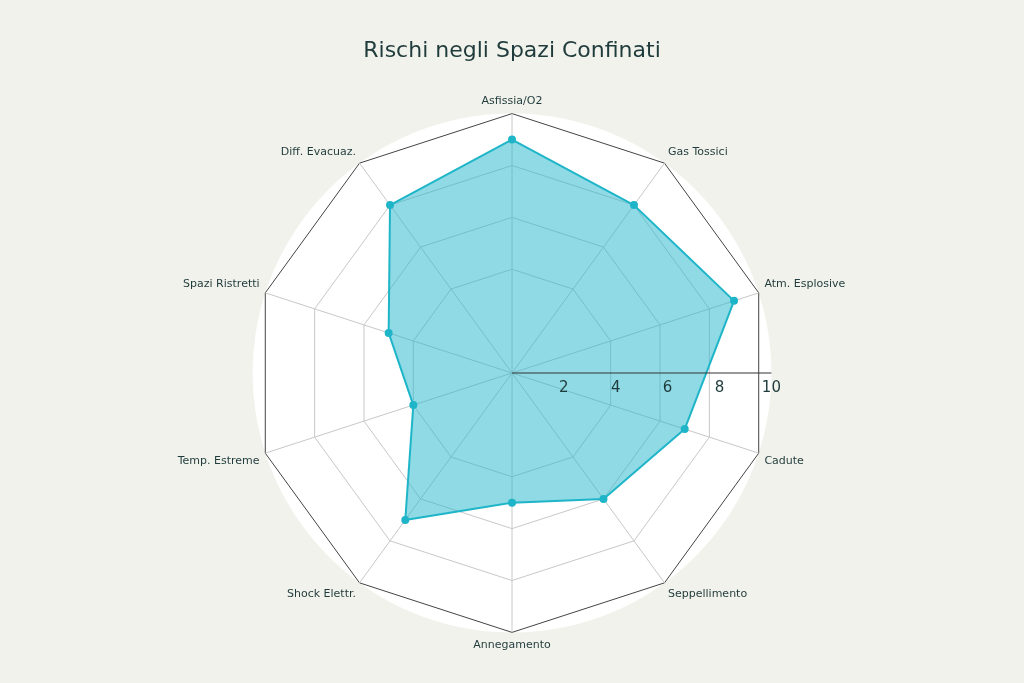 The image size is (1024, 683). I want to click on spoke-label: Atm. Esplosive, so click(805, 284).